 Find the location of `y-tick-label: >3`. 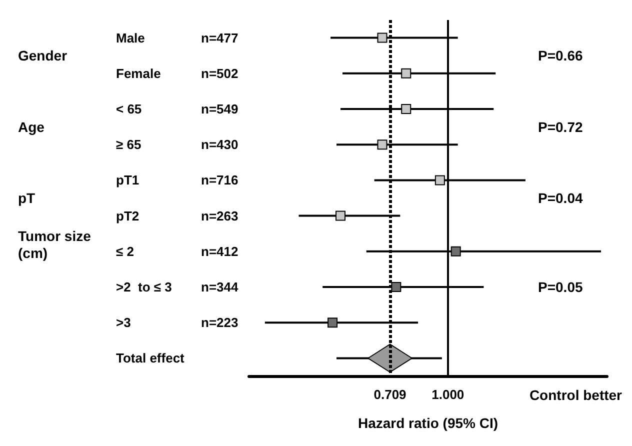

y-tick-label: >3 is located at coordinates (123, 322).